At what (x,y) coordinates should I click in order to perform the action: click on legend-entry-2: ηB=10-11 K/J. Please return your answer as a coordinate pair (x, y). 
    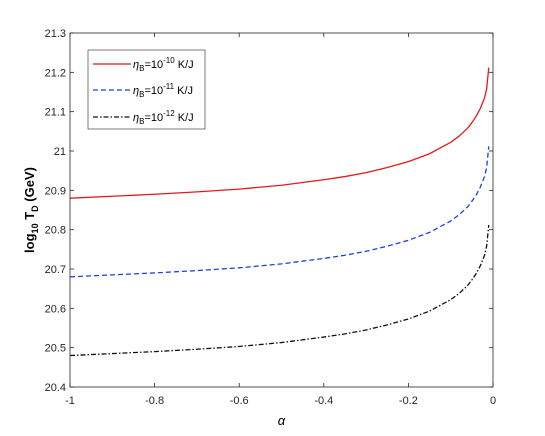
    Looking at the image, I should click on (143, 90).